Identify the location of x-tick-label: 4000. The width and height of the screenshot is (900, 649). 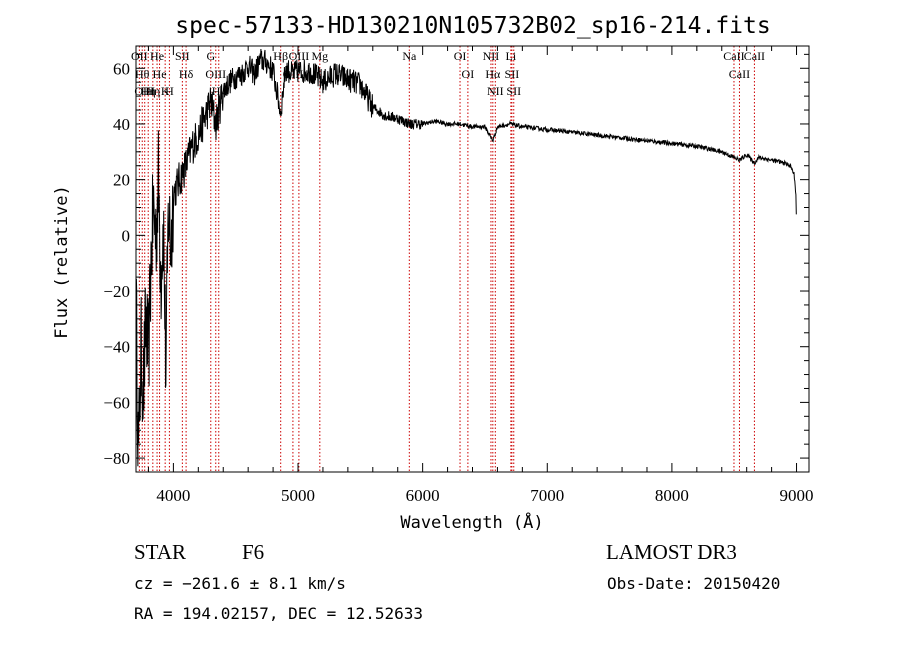
(173, 495).